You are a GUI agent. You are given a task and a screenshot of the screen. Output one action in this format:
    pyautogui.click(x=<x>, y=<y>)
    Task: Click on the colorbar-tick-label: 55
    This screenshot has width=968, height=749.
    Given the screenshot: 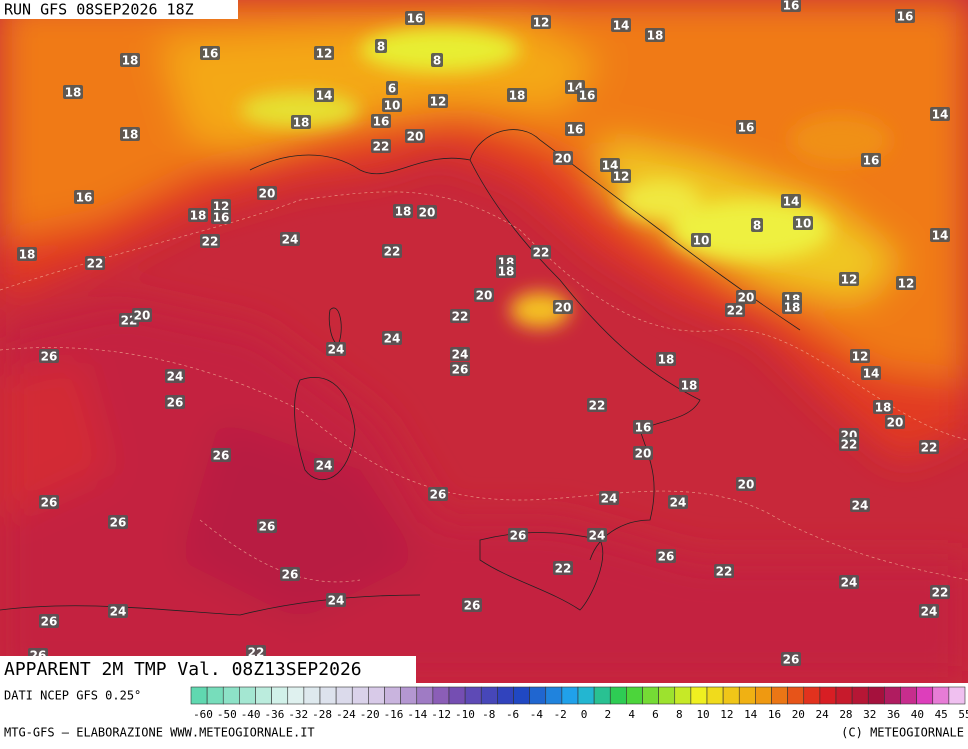 What is the action you would take?
    pyautogui.click(x=963, y=714)
    